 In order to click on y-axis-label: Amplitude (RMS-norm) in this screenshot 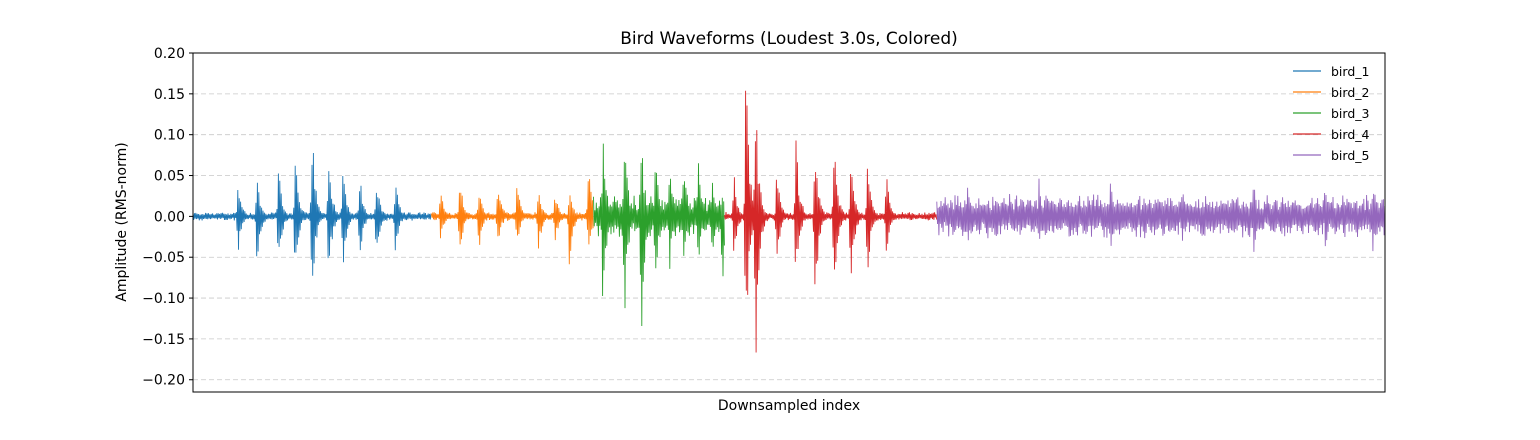, I will do `click(122, 221)`.